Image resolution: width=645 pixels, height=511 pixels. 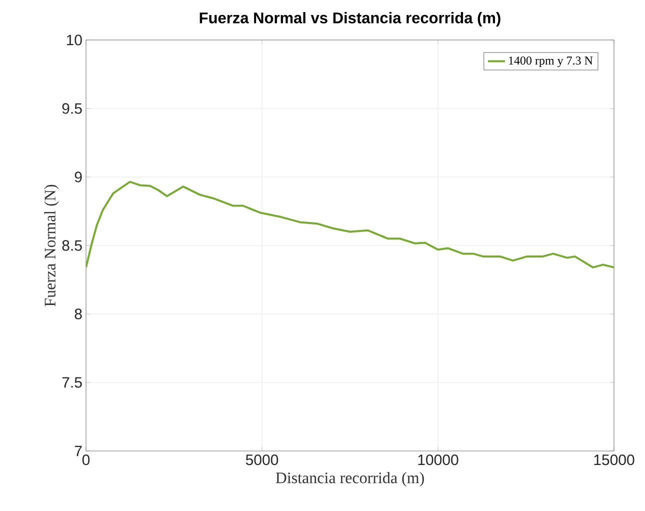 I want to click on y-tick-label: 8.5, so click(x=72, y=245).